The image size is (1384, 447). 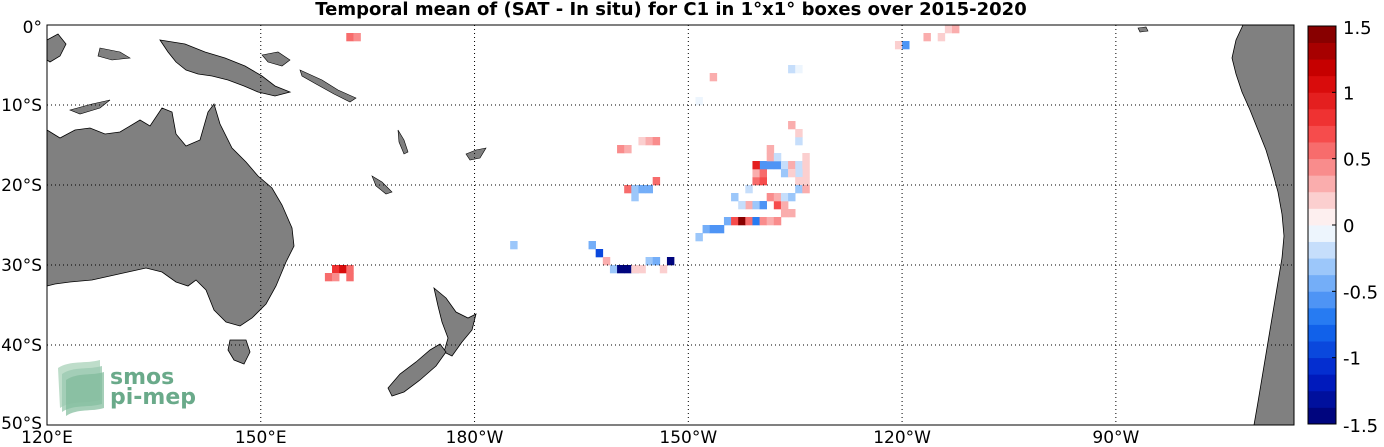 I want to click on colorbar-tick-labels: 1.5 1 0.5 0 -0.5 -1 -1.5, so click(x=1355, y=227).